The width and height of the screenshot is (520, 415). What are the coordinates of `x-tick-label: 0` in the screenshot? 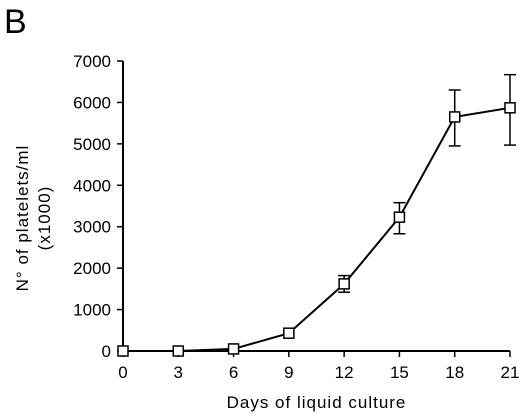 It's located at (122, 372).